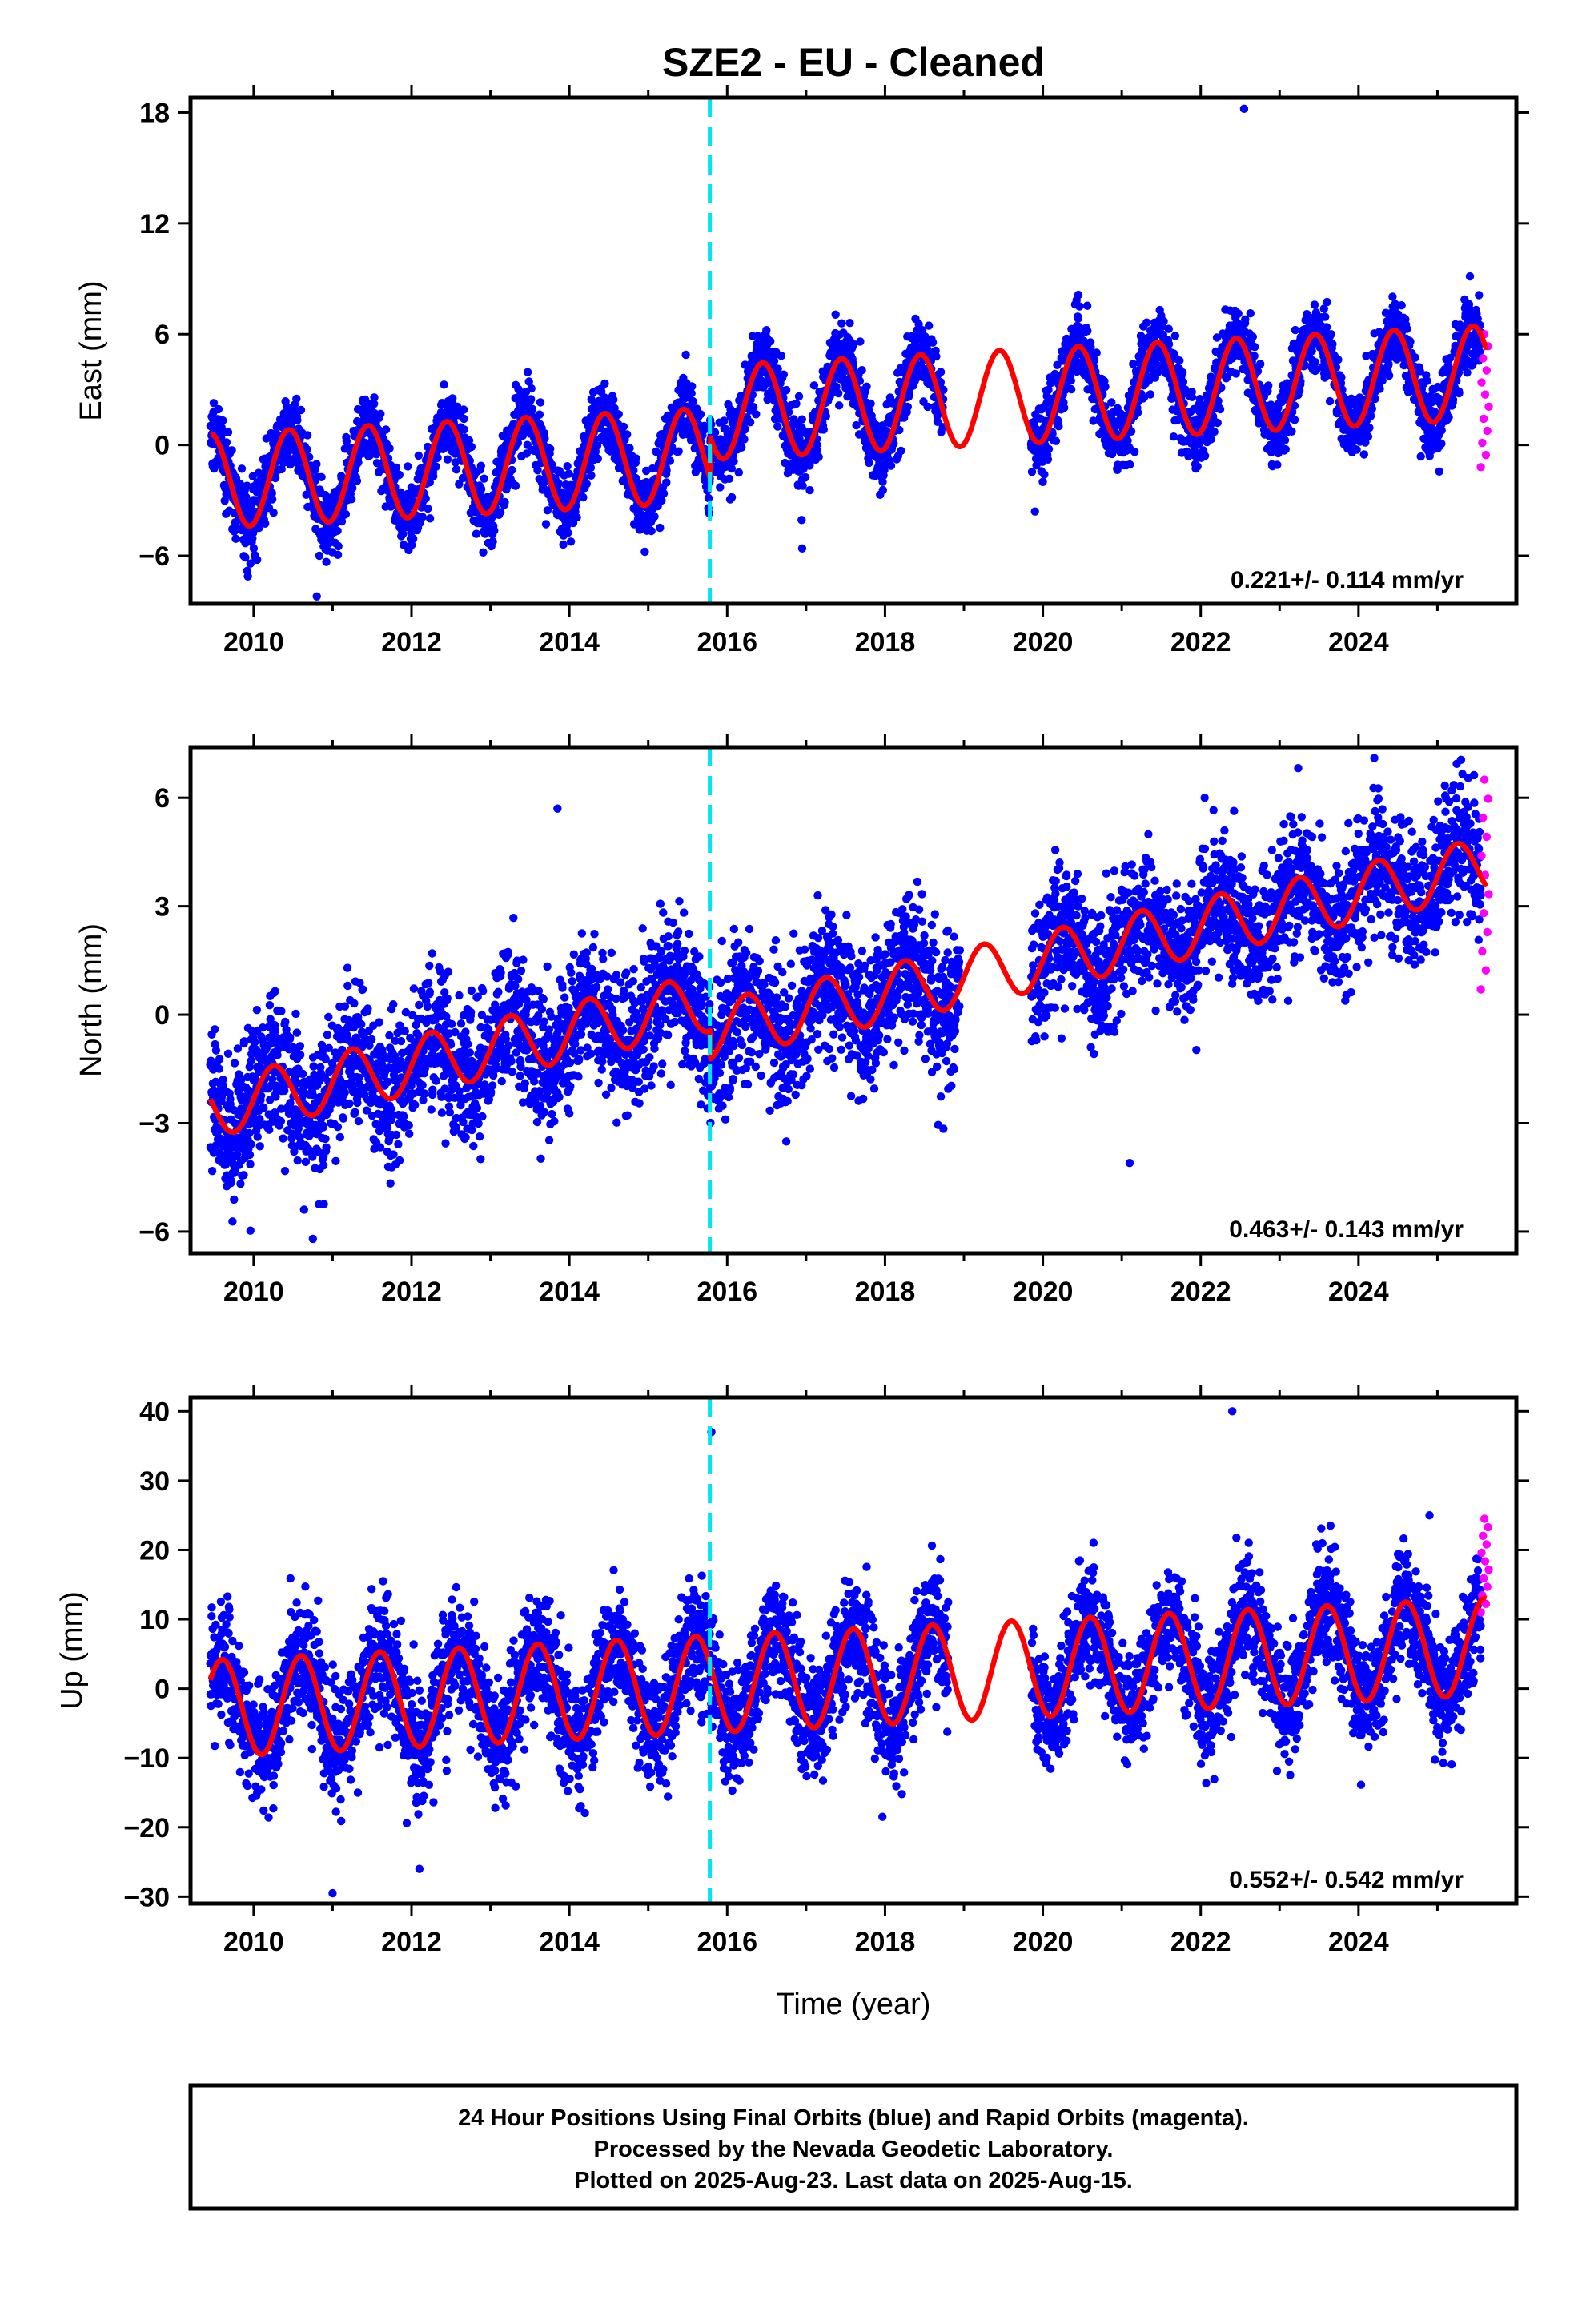  Describe the element at coordinates (1043, 642) in the screenshot. I see `x-tick-label: 2020` at that location.